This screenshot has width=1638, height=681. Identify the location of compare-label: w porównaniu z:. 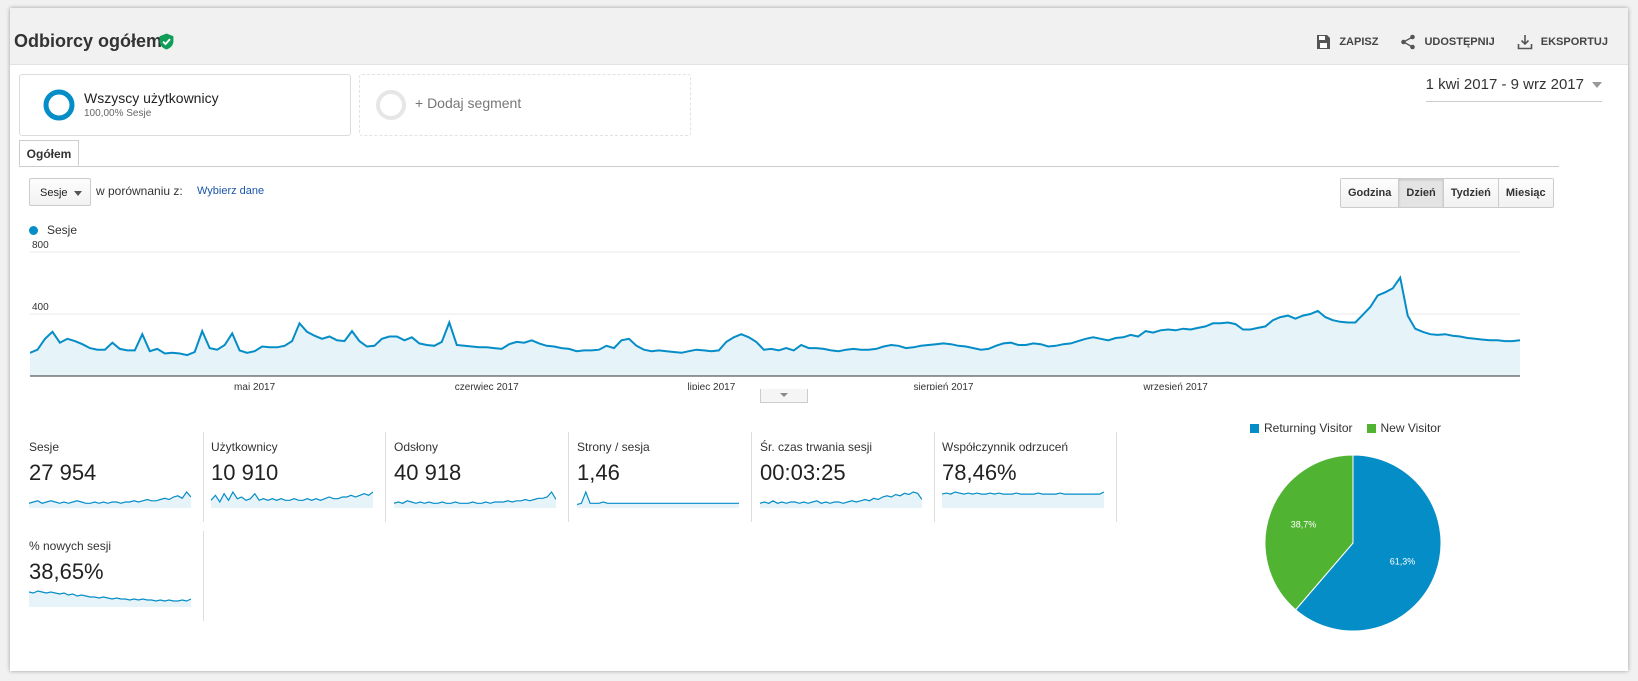
(139, 191).